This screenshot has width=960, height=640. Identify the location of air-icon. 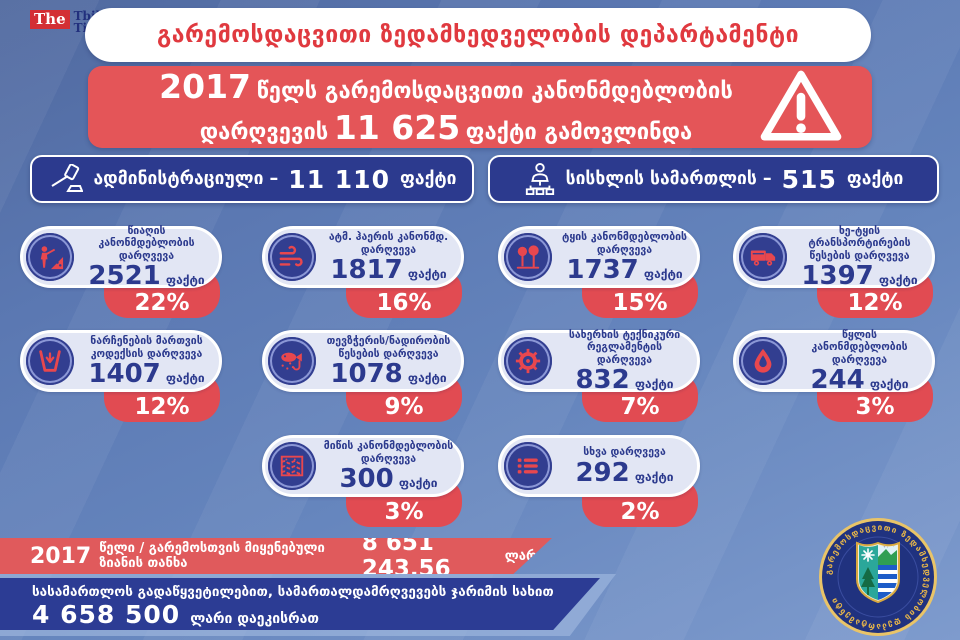
(292, 257).